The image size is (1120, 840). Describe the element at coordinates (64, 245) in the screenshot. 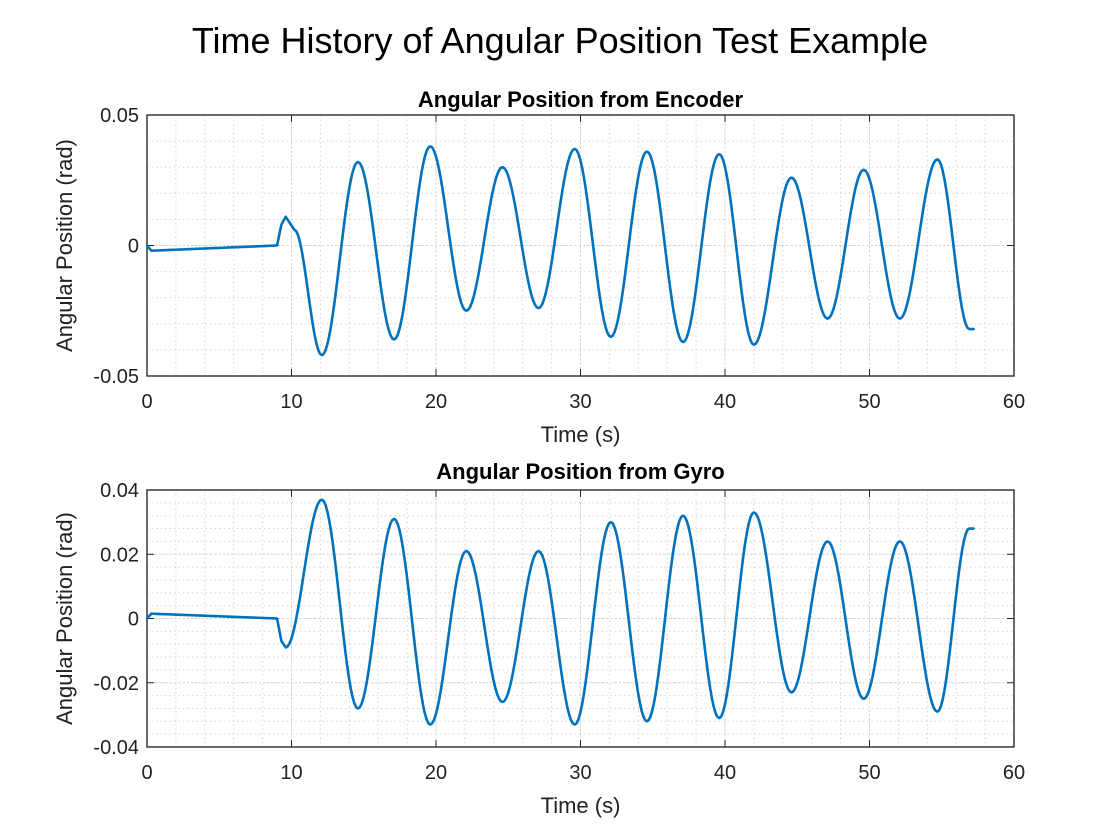

I see `encoder-y-axis-label: Angular Position (rad)` at that location.